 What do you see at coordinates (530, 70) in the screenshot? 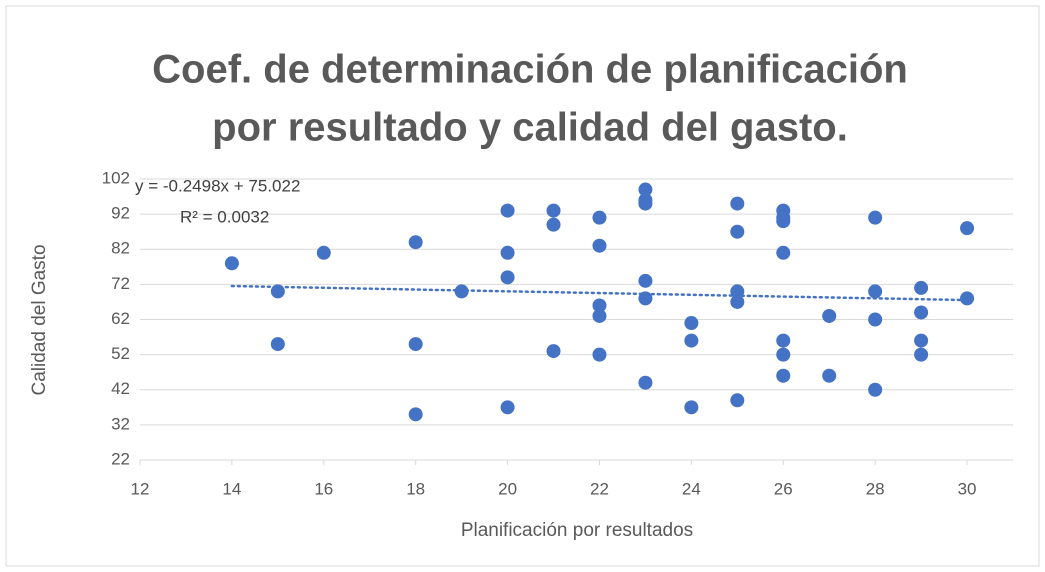
I see `chart-title-line: Coef. de determinación de planificación` at bounding box center [530, 70].